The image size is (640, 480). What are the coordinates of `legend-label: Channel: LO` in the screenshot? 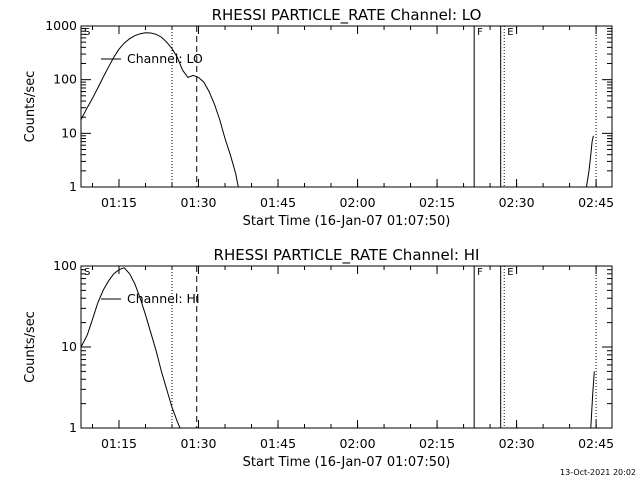 It's located at (165, 58).